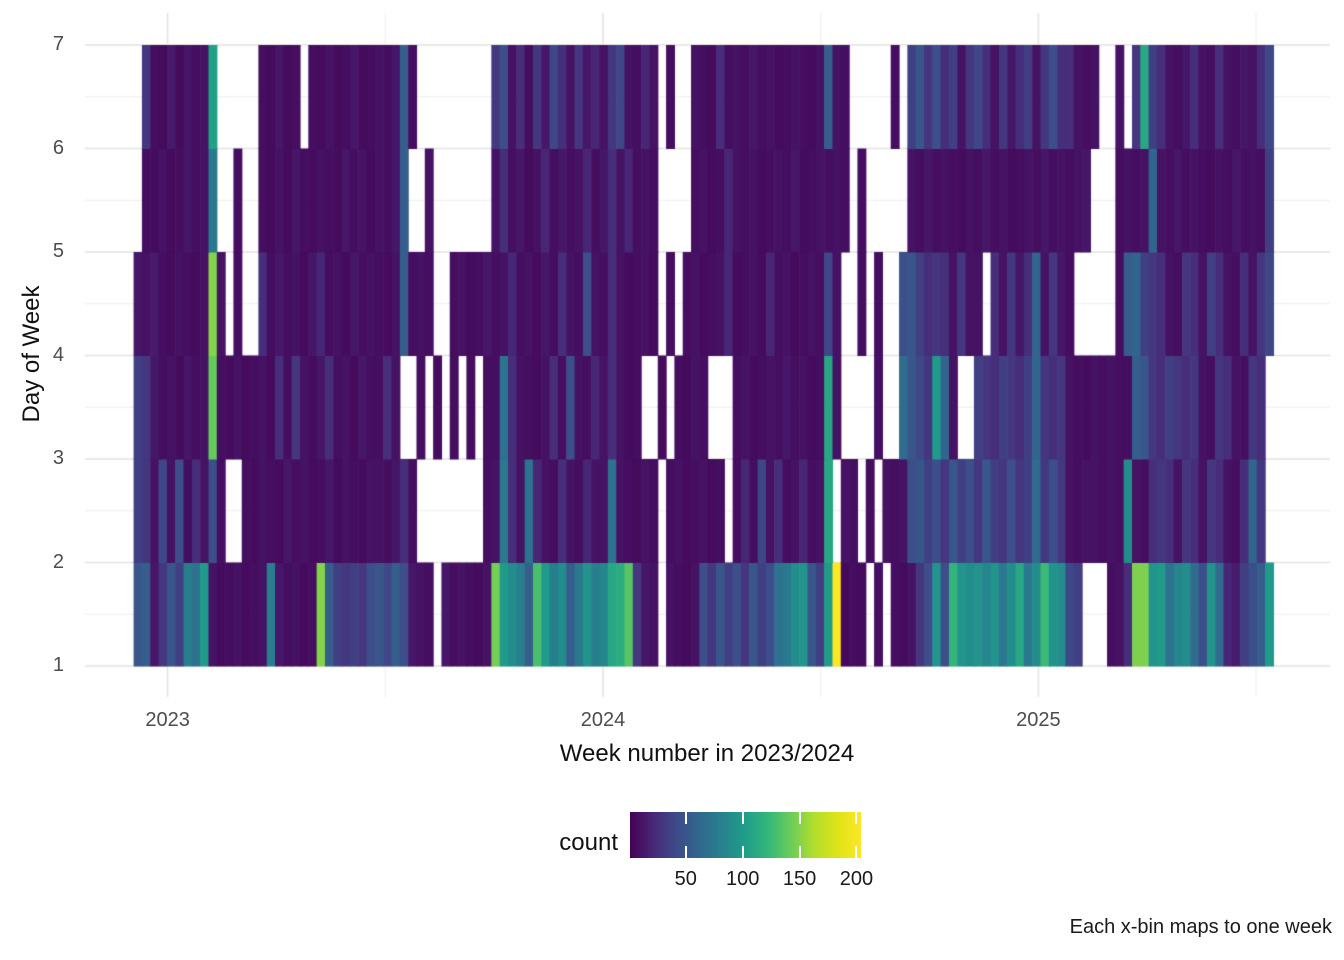 The height and width of the screenshot is (960, 1344). What do you see at coordinates (58, 561) in the screenshot?
I see `y-tick-label-2: 2` at bounding box center [58, 561].